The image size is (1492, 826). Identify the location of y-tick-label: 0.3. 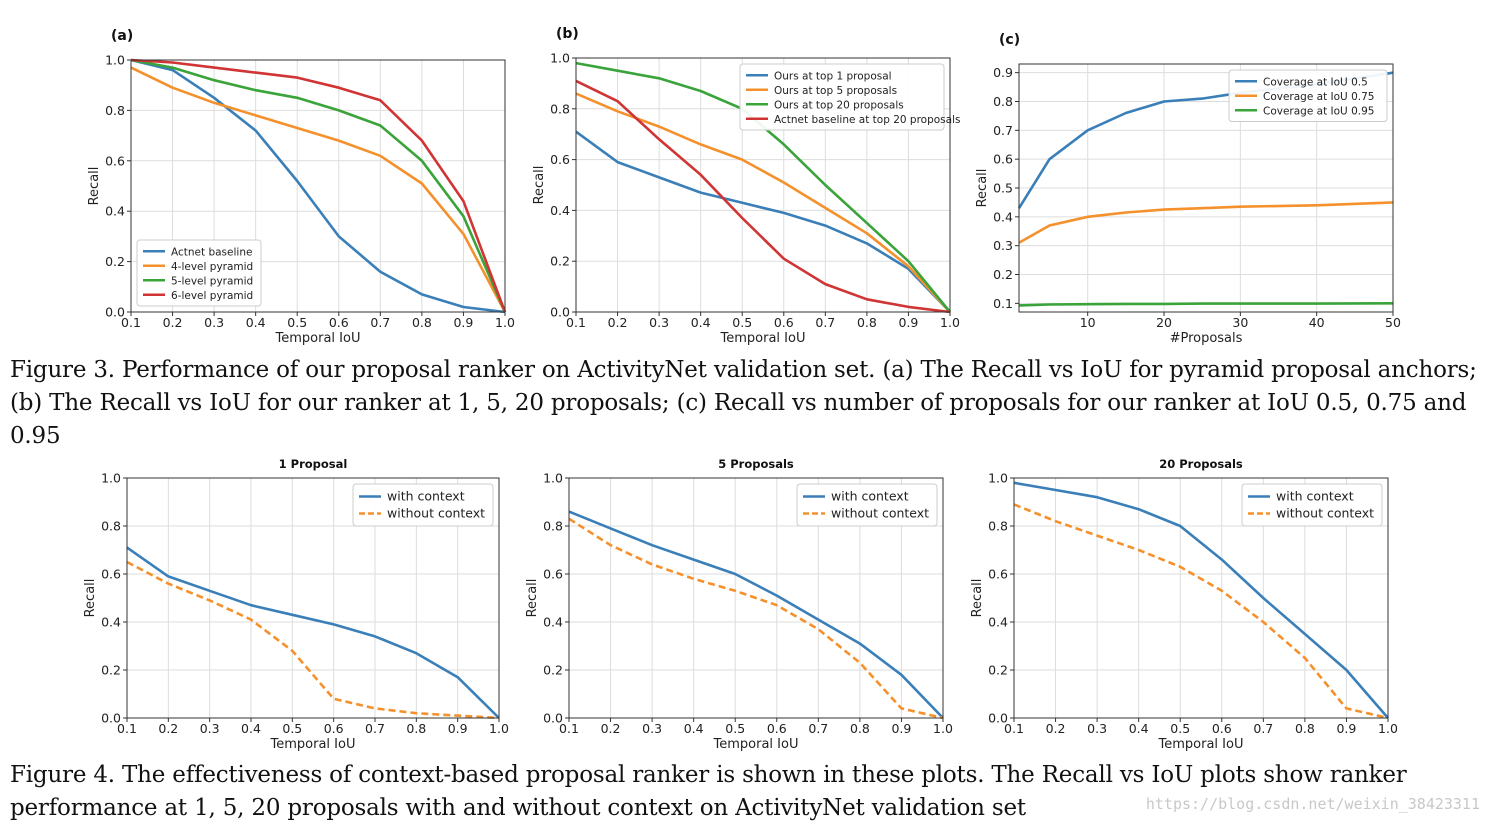
(1003, 245).